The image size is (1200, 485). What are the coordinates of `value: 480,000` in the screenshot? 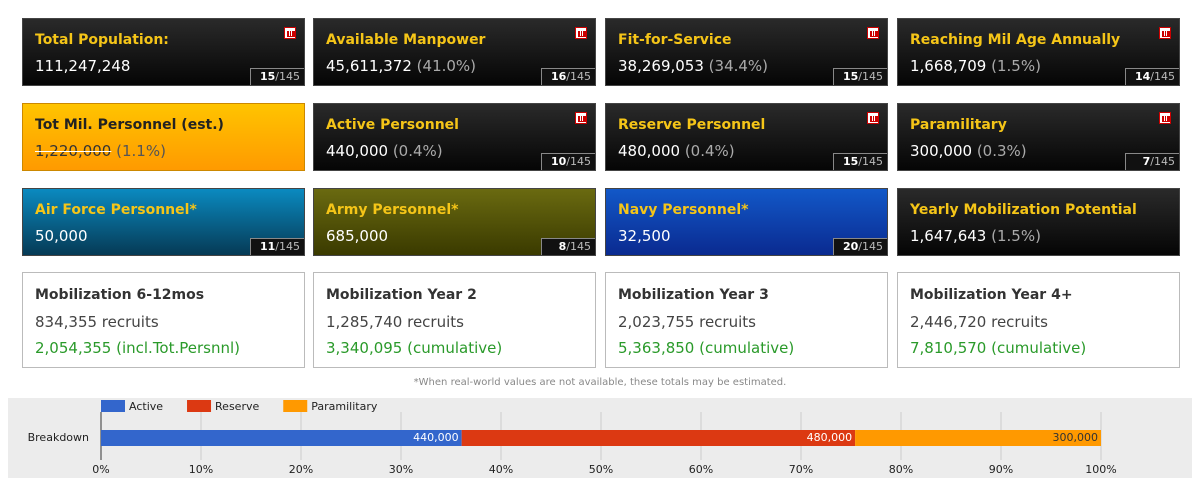 It's located at (649, 151).